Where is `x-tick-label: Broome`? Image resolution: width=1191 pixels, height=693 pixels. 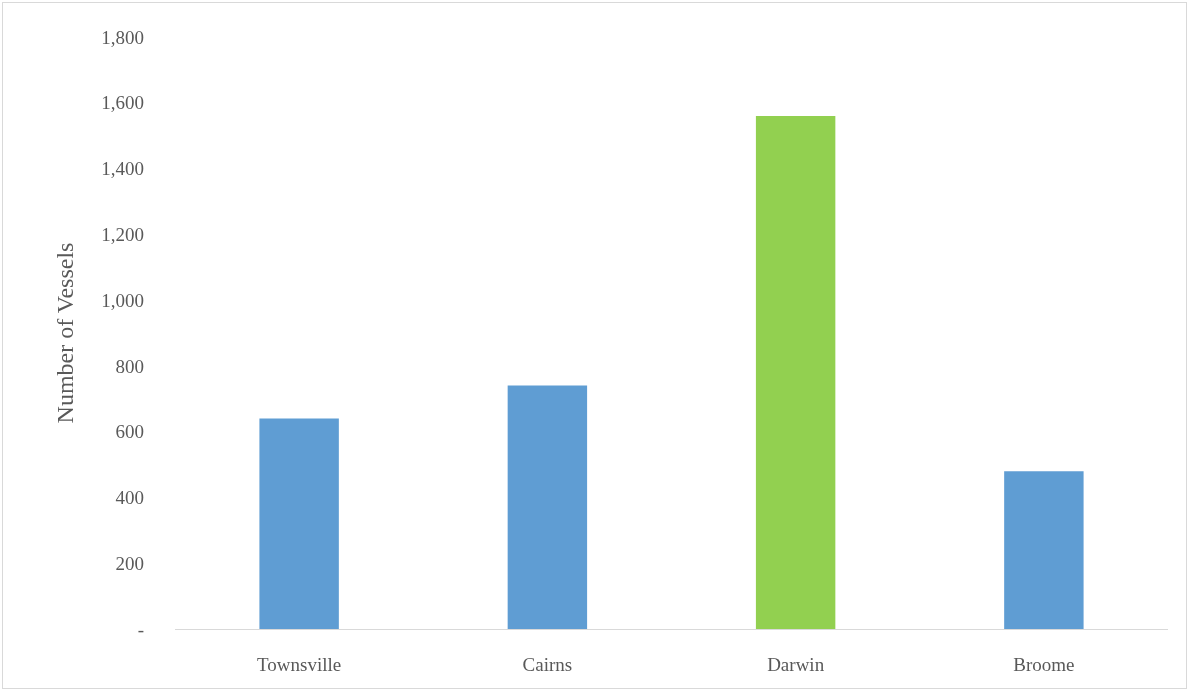
x-tick-label: Broome is located at coordinates (1044, 664).